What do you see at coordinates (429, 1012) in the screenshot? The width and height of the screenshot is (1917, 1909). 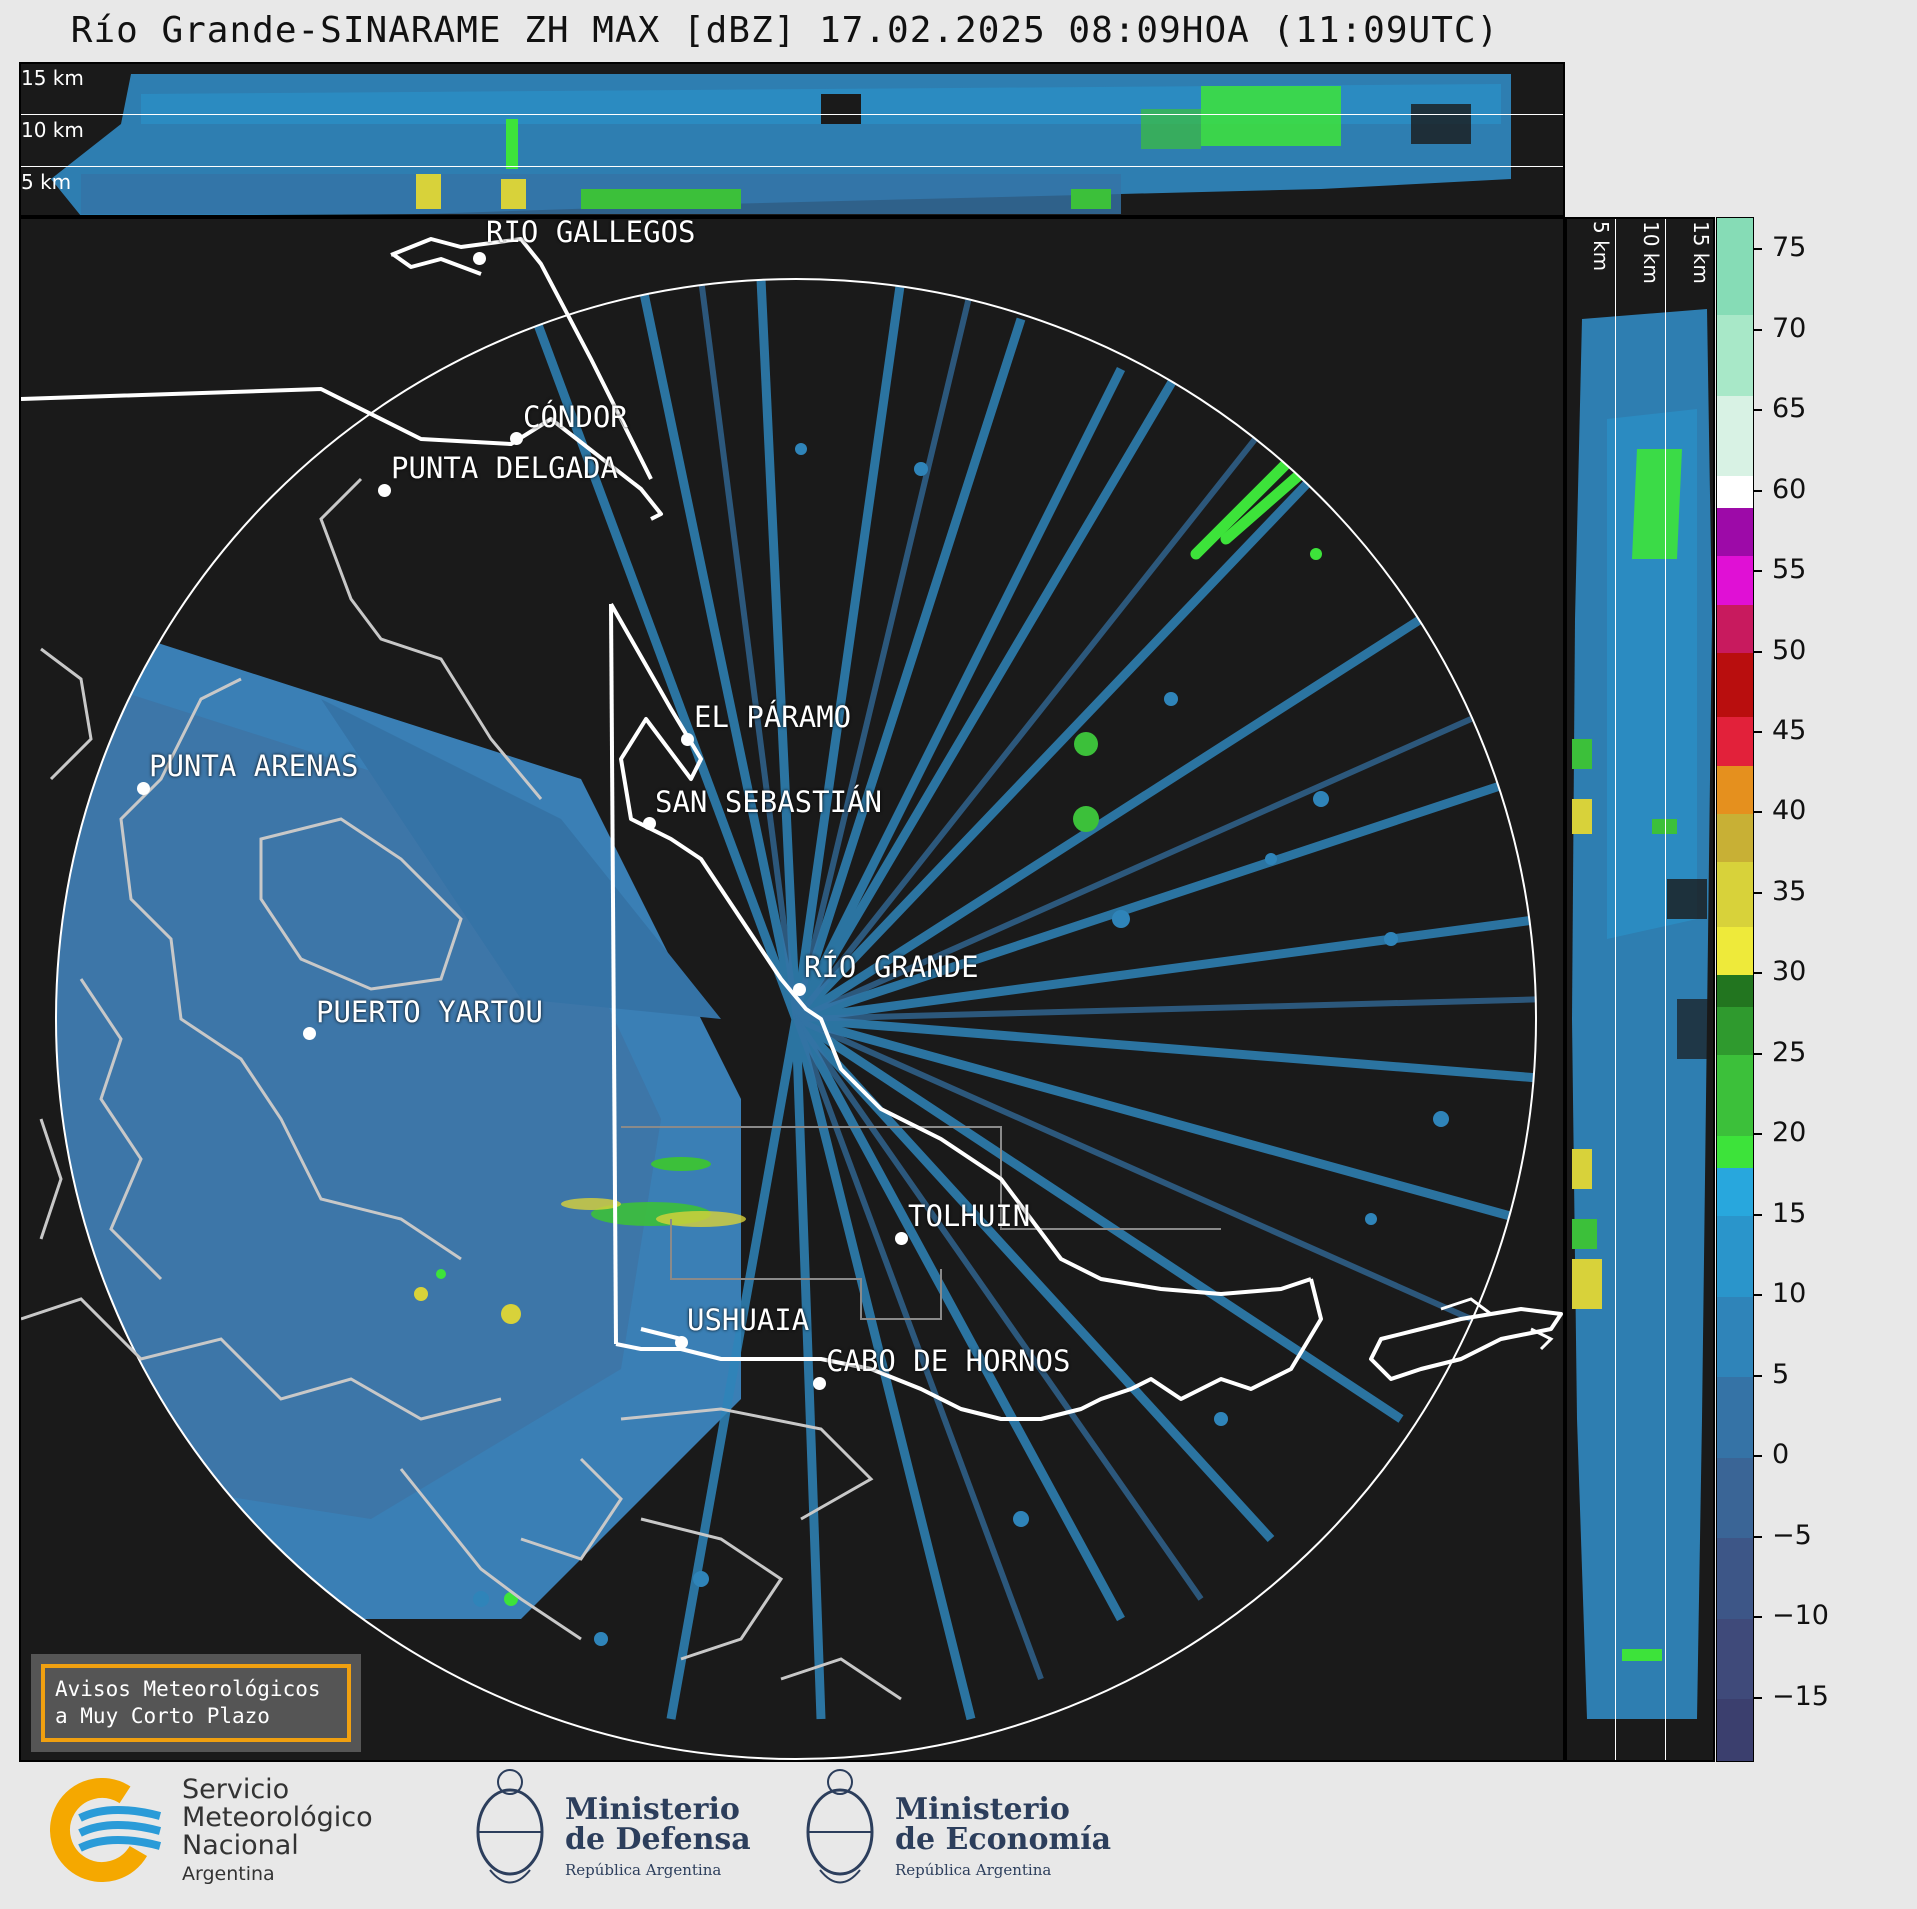 I see `city-label-puerto-yartou: PUERTO YARTOU` at bounding box center [429, 1012].